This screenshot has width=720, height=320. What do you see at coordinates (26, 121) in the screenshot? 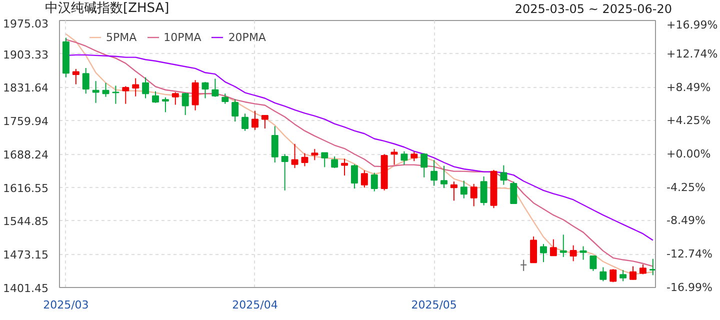
I see `y-tick-label: 1759.94` at bounding box center [26, 121].